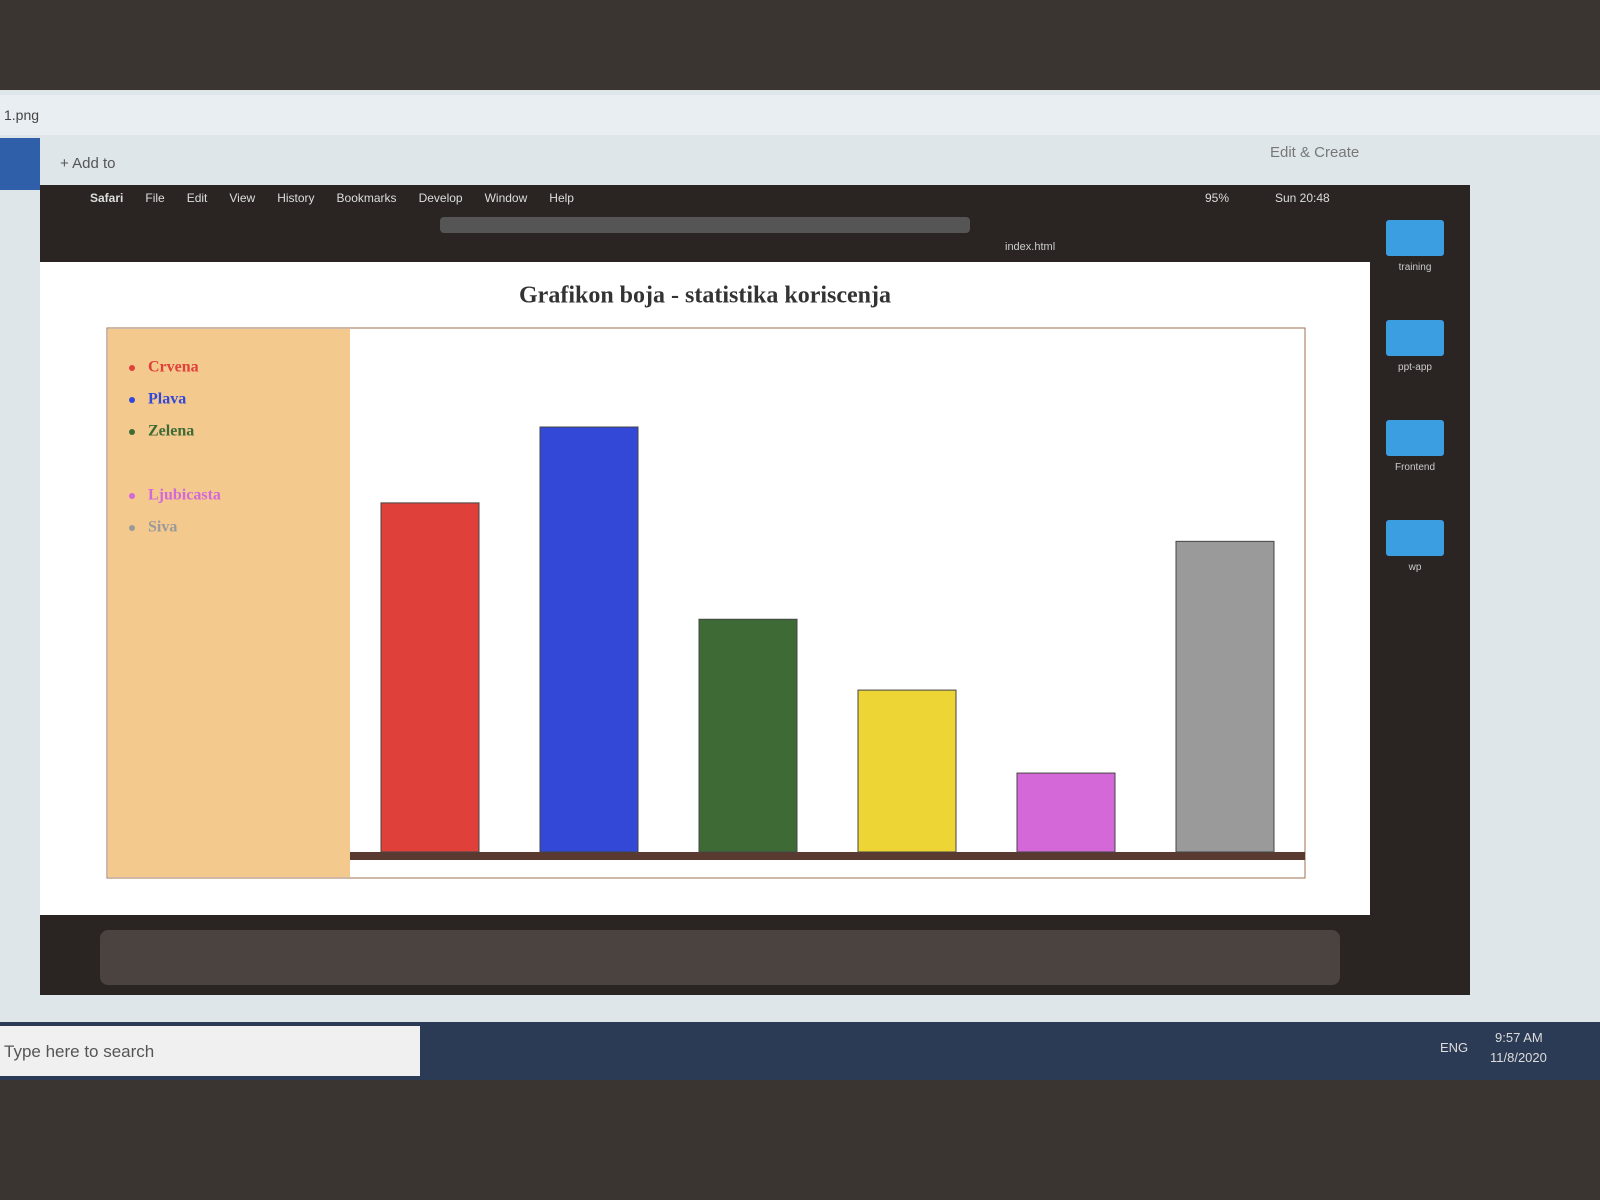 Image resolution: width=1600 pixels, height=1200 pixels. Describe the element at coordinates (1454, 1047) in the screenshot. I see `language: ENG` at that location.